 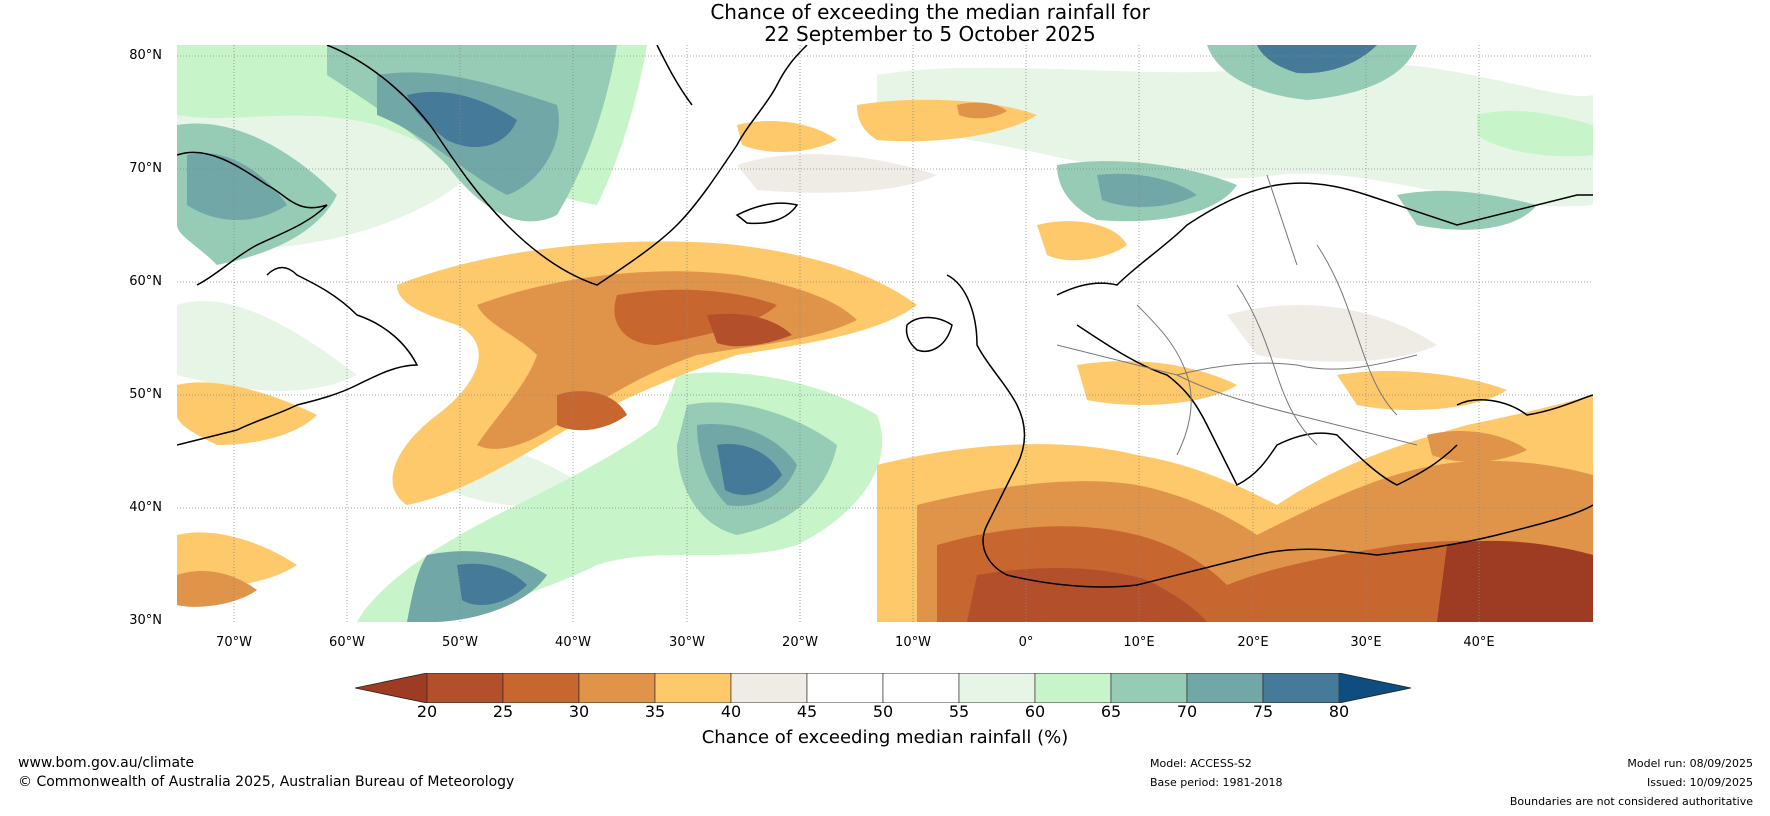 What do you see at coordinates (655, 711) in the screenshot?
I see `colorbar-tick-label: 35` at bounding box center [655, 711].